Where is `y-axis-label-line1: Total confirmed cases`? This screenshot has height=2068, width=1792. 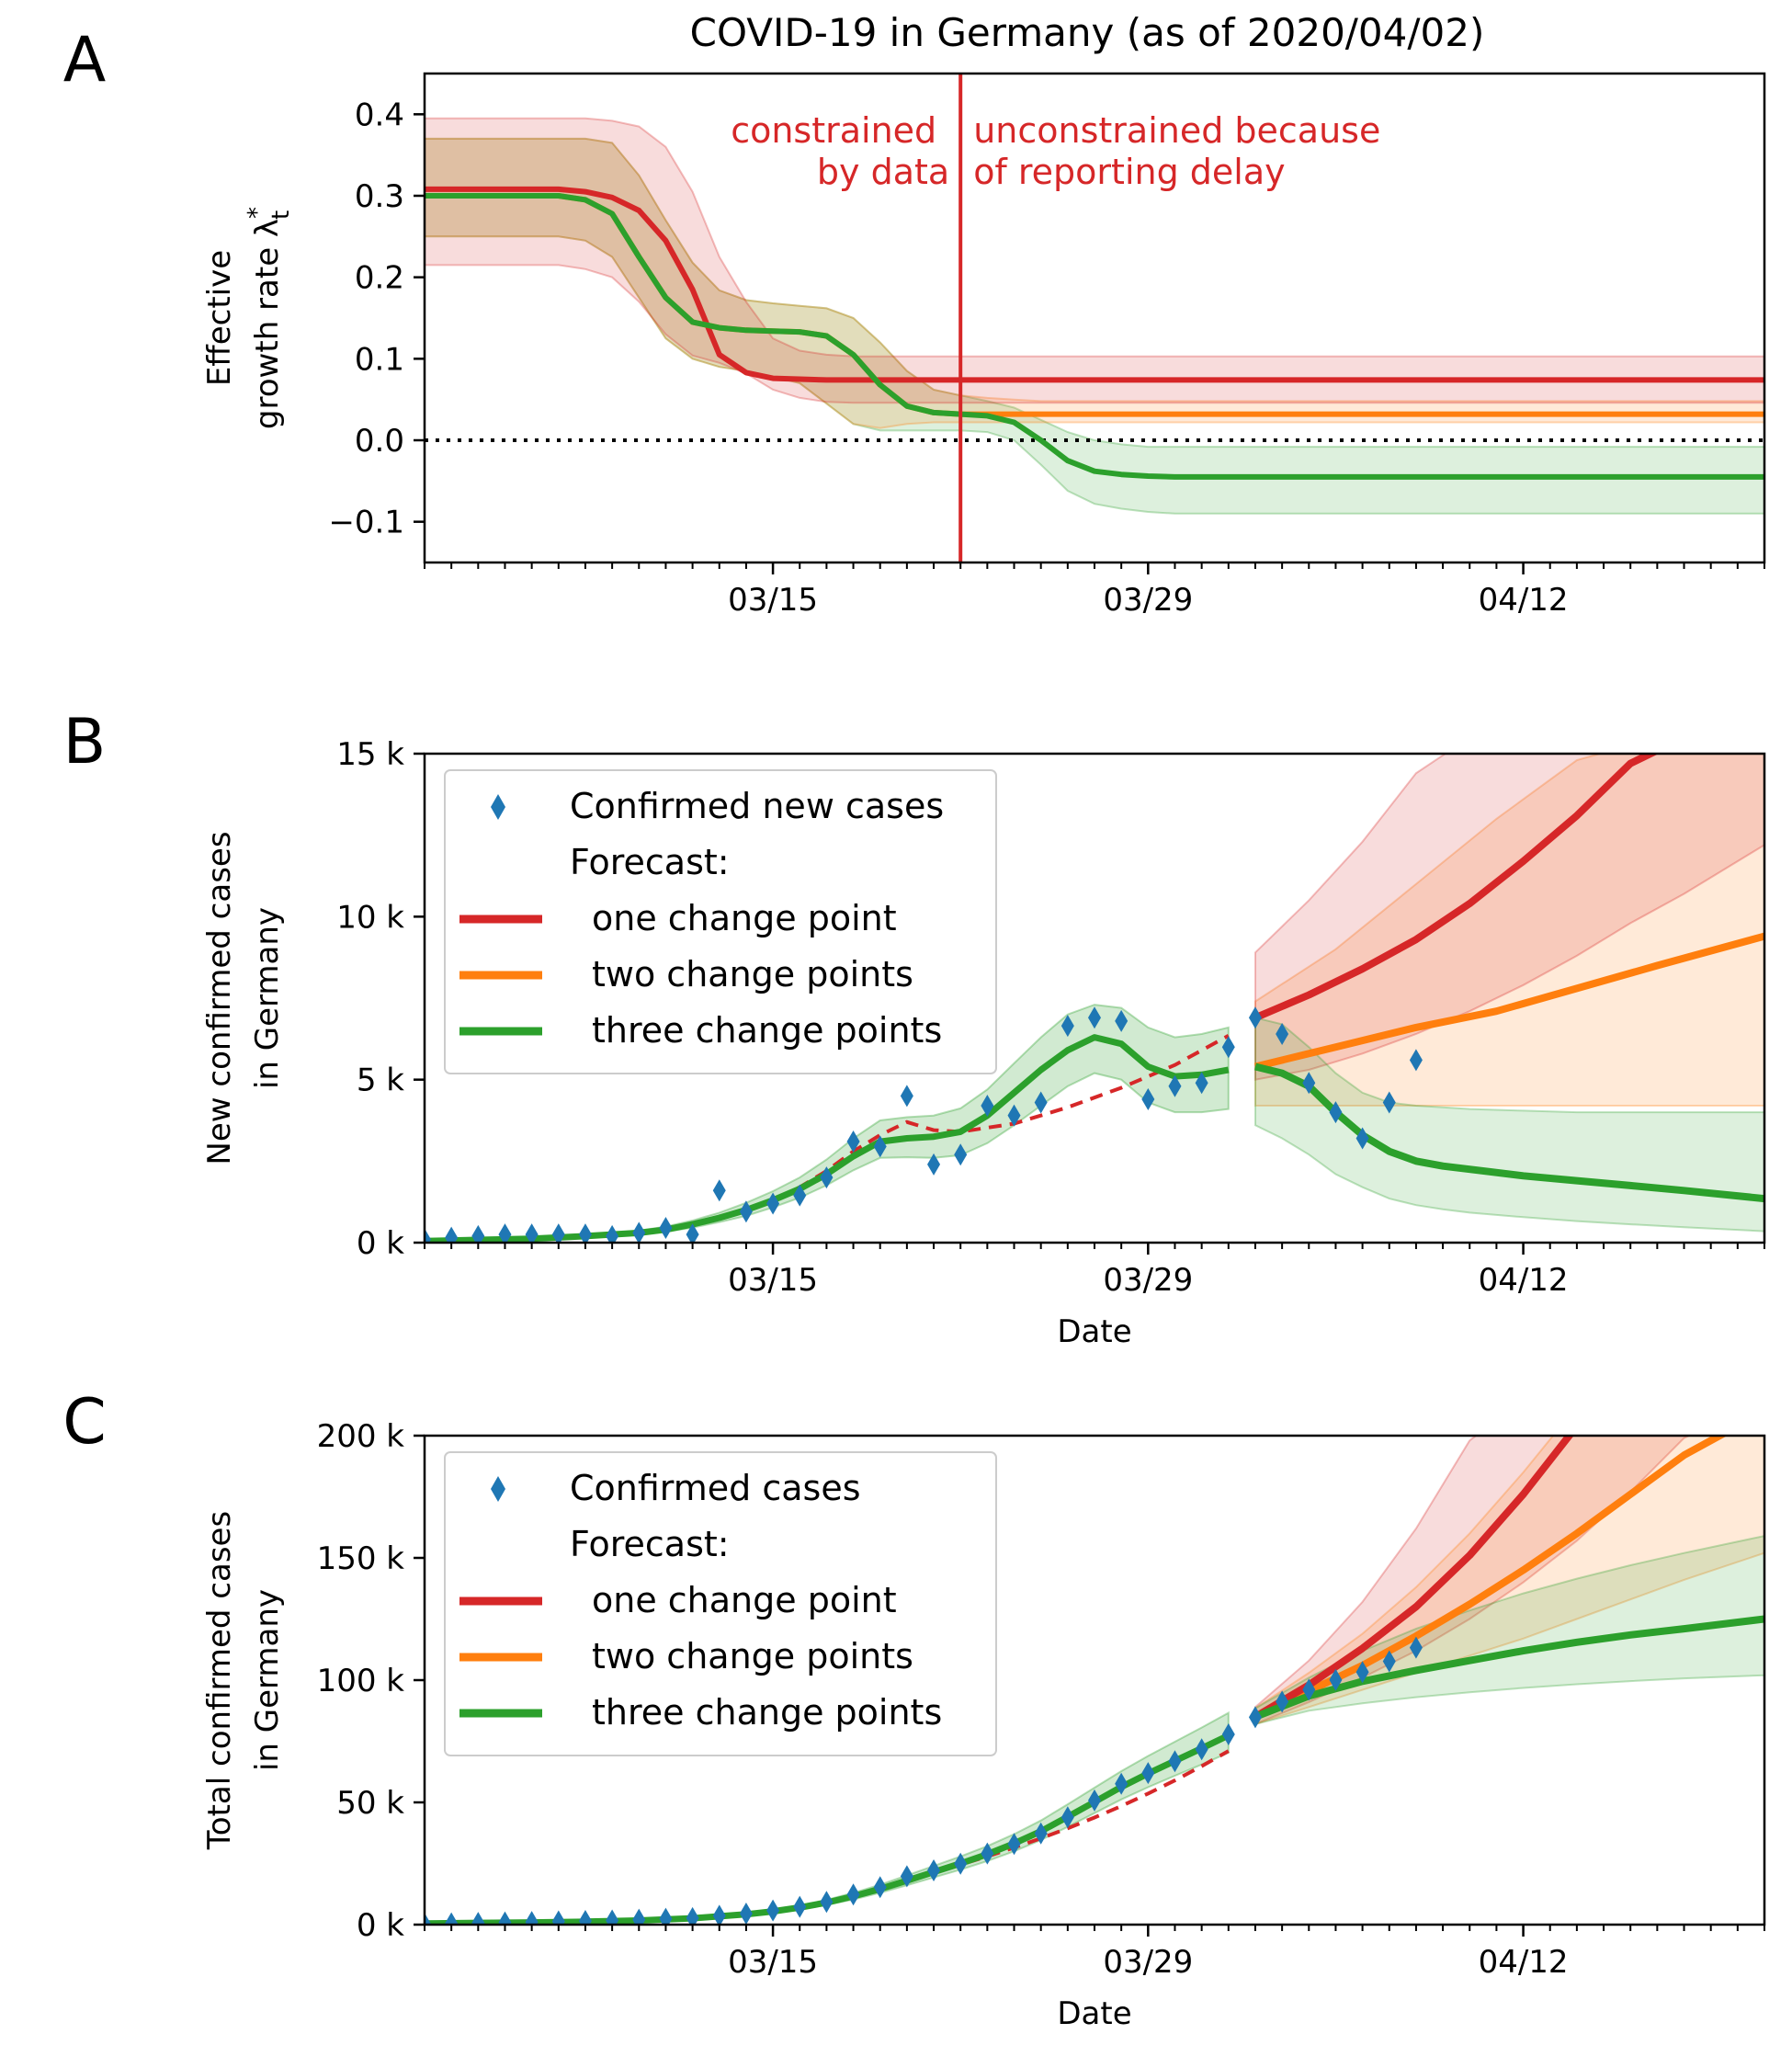
y-axis-label-line1: Total confirmed cases is located at coordinates (219, 1680).